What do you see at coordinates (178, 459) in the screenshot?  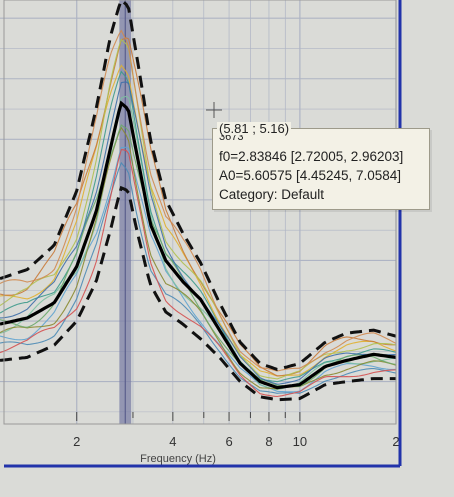 I see `x-axis-label: Frequency (Hz)` at bounding box center [178, 459].